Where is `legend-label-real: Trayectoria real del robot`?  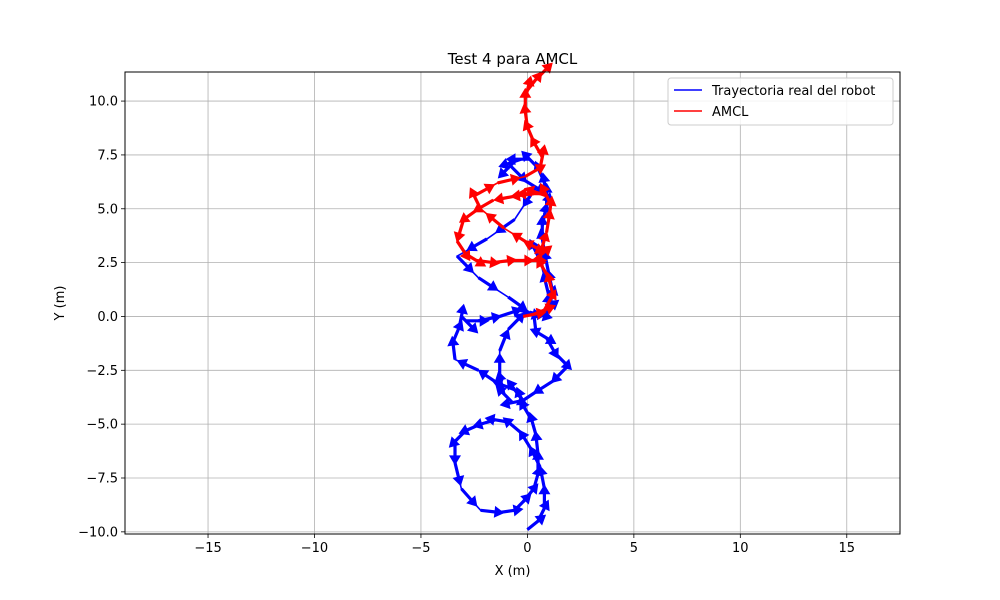 legend-label-real: Trayectoria real del robot is located at coordinates (793, 91).